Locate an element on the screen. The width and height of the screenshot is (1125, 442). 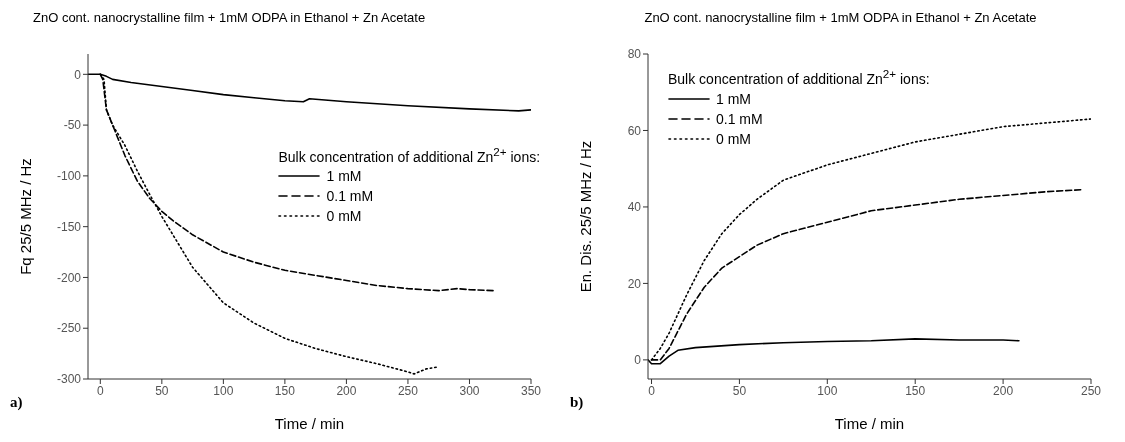
y-tick-label: -250 is located at coordinates (69, 328).